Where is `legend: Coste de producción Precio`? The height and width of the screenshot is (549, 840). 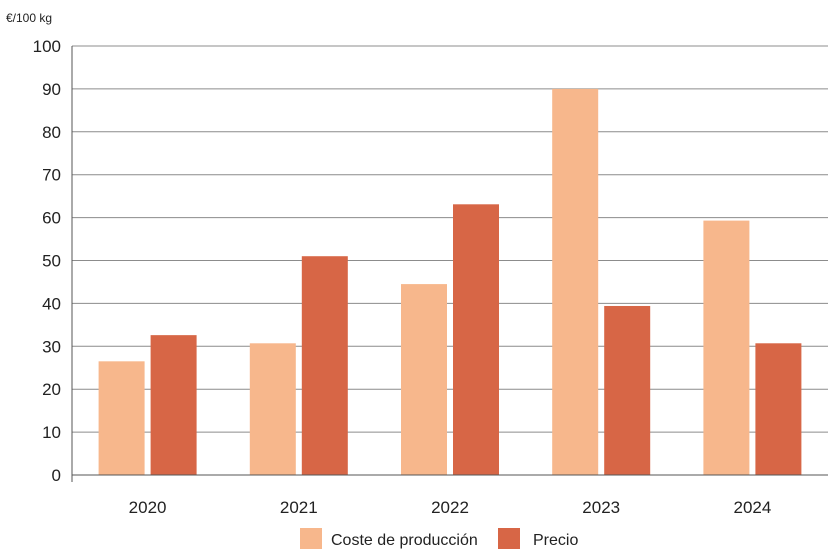 legend: Coste de producción Precio is located at coordinates (439, 538).